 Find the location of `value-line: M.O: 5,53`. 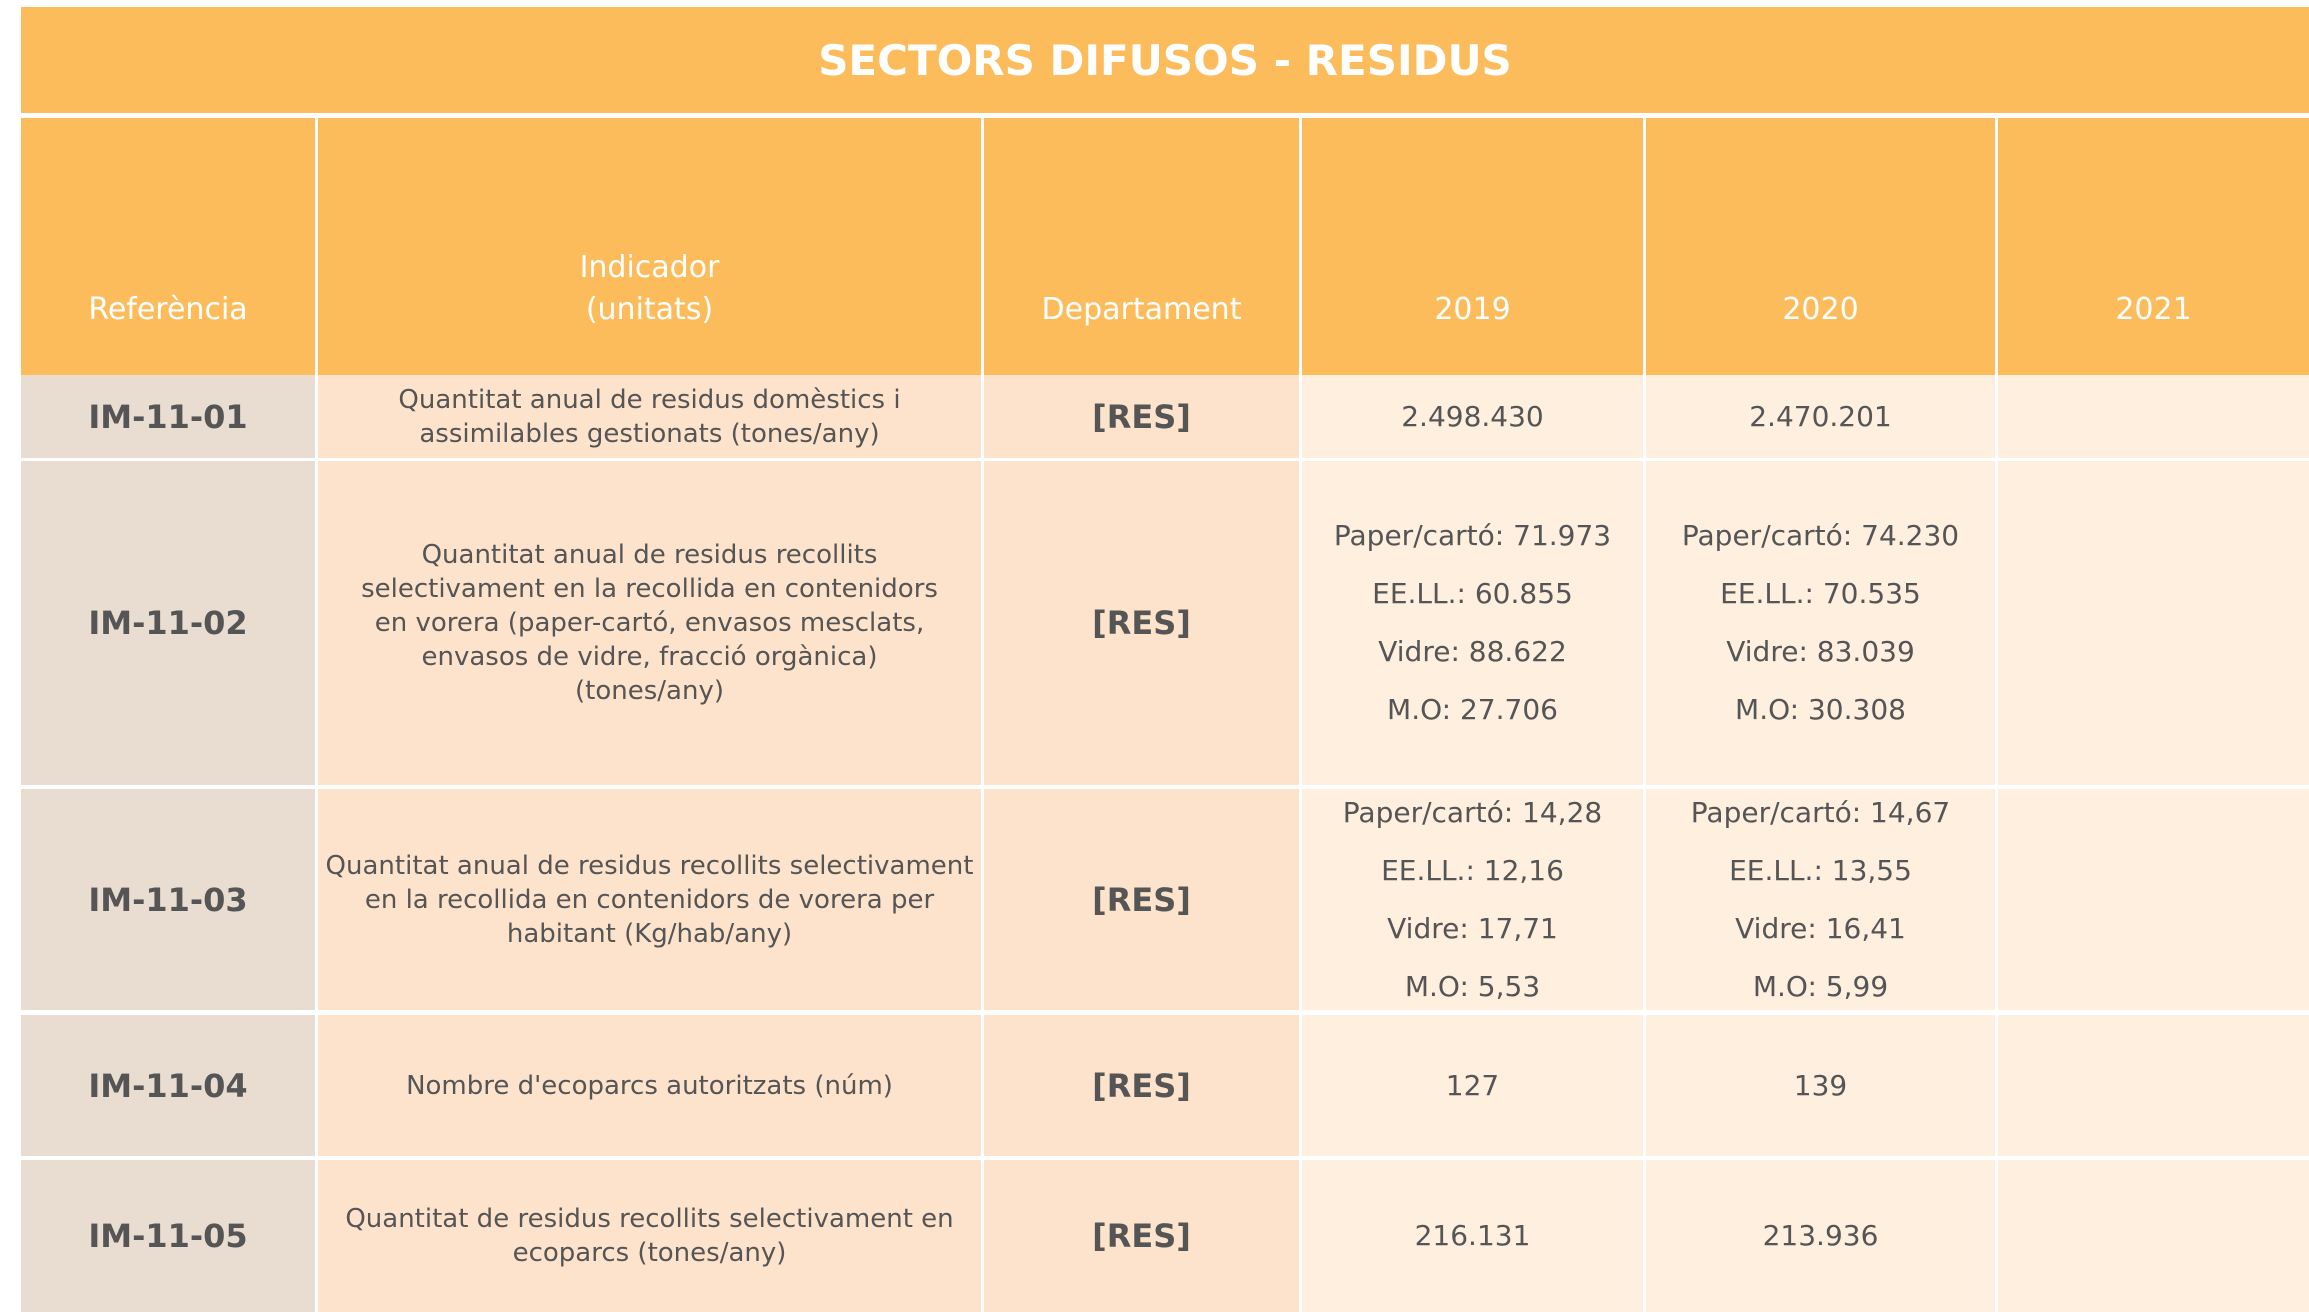

value-line: M.O: 5,53 is located at coordinates (1472, 986).